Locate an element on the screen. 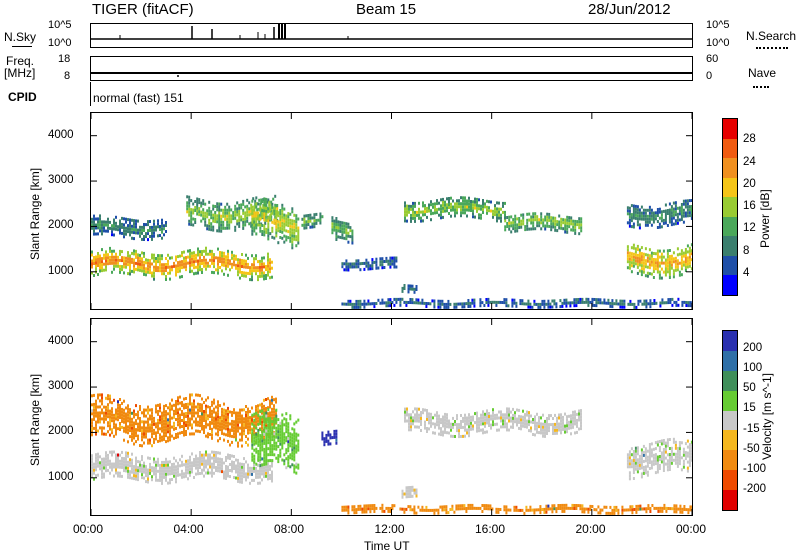 The width and height of the screenshot is (800, 554). date-title: 28/Jun/2012 is located at coordinates (629, 9).